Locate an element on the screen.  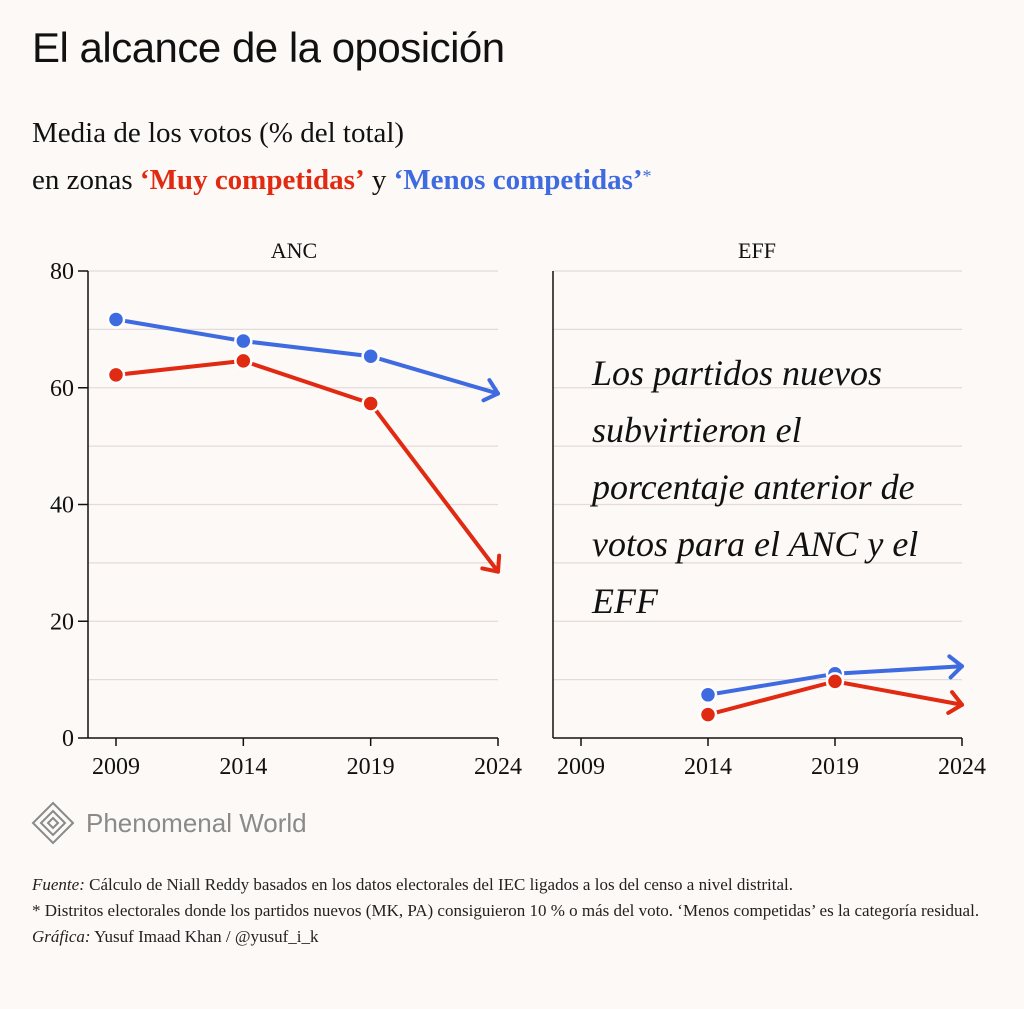
footnote-asterisk: * is located at coordinates (647, 176).